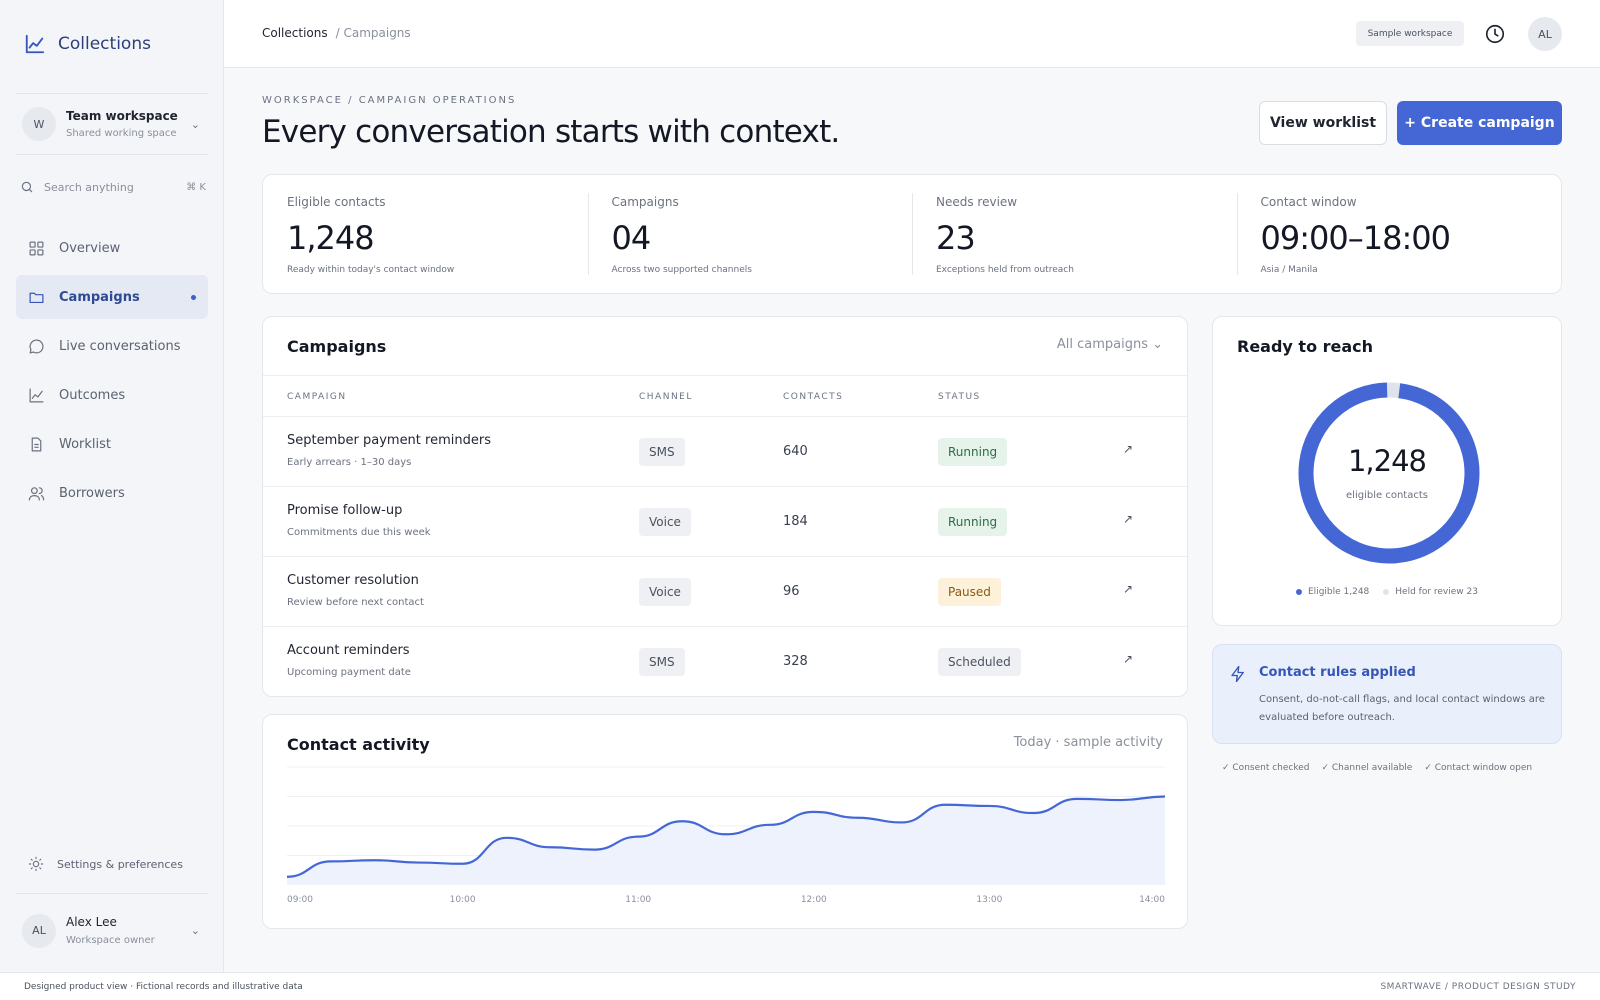 This screenshot has height=1000, width=1600. What do you see at coordinates (336, 202) in the screenshot?
I see `stat-label: Eligible contacts` at bounding box center [336, 202].